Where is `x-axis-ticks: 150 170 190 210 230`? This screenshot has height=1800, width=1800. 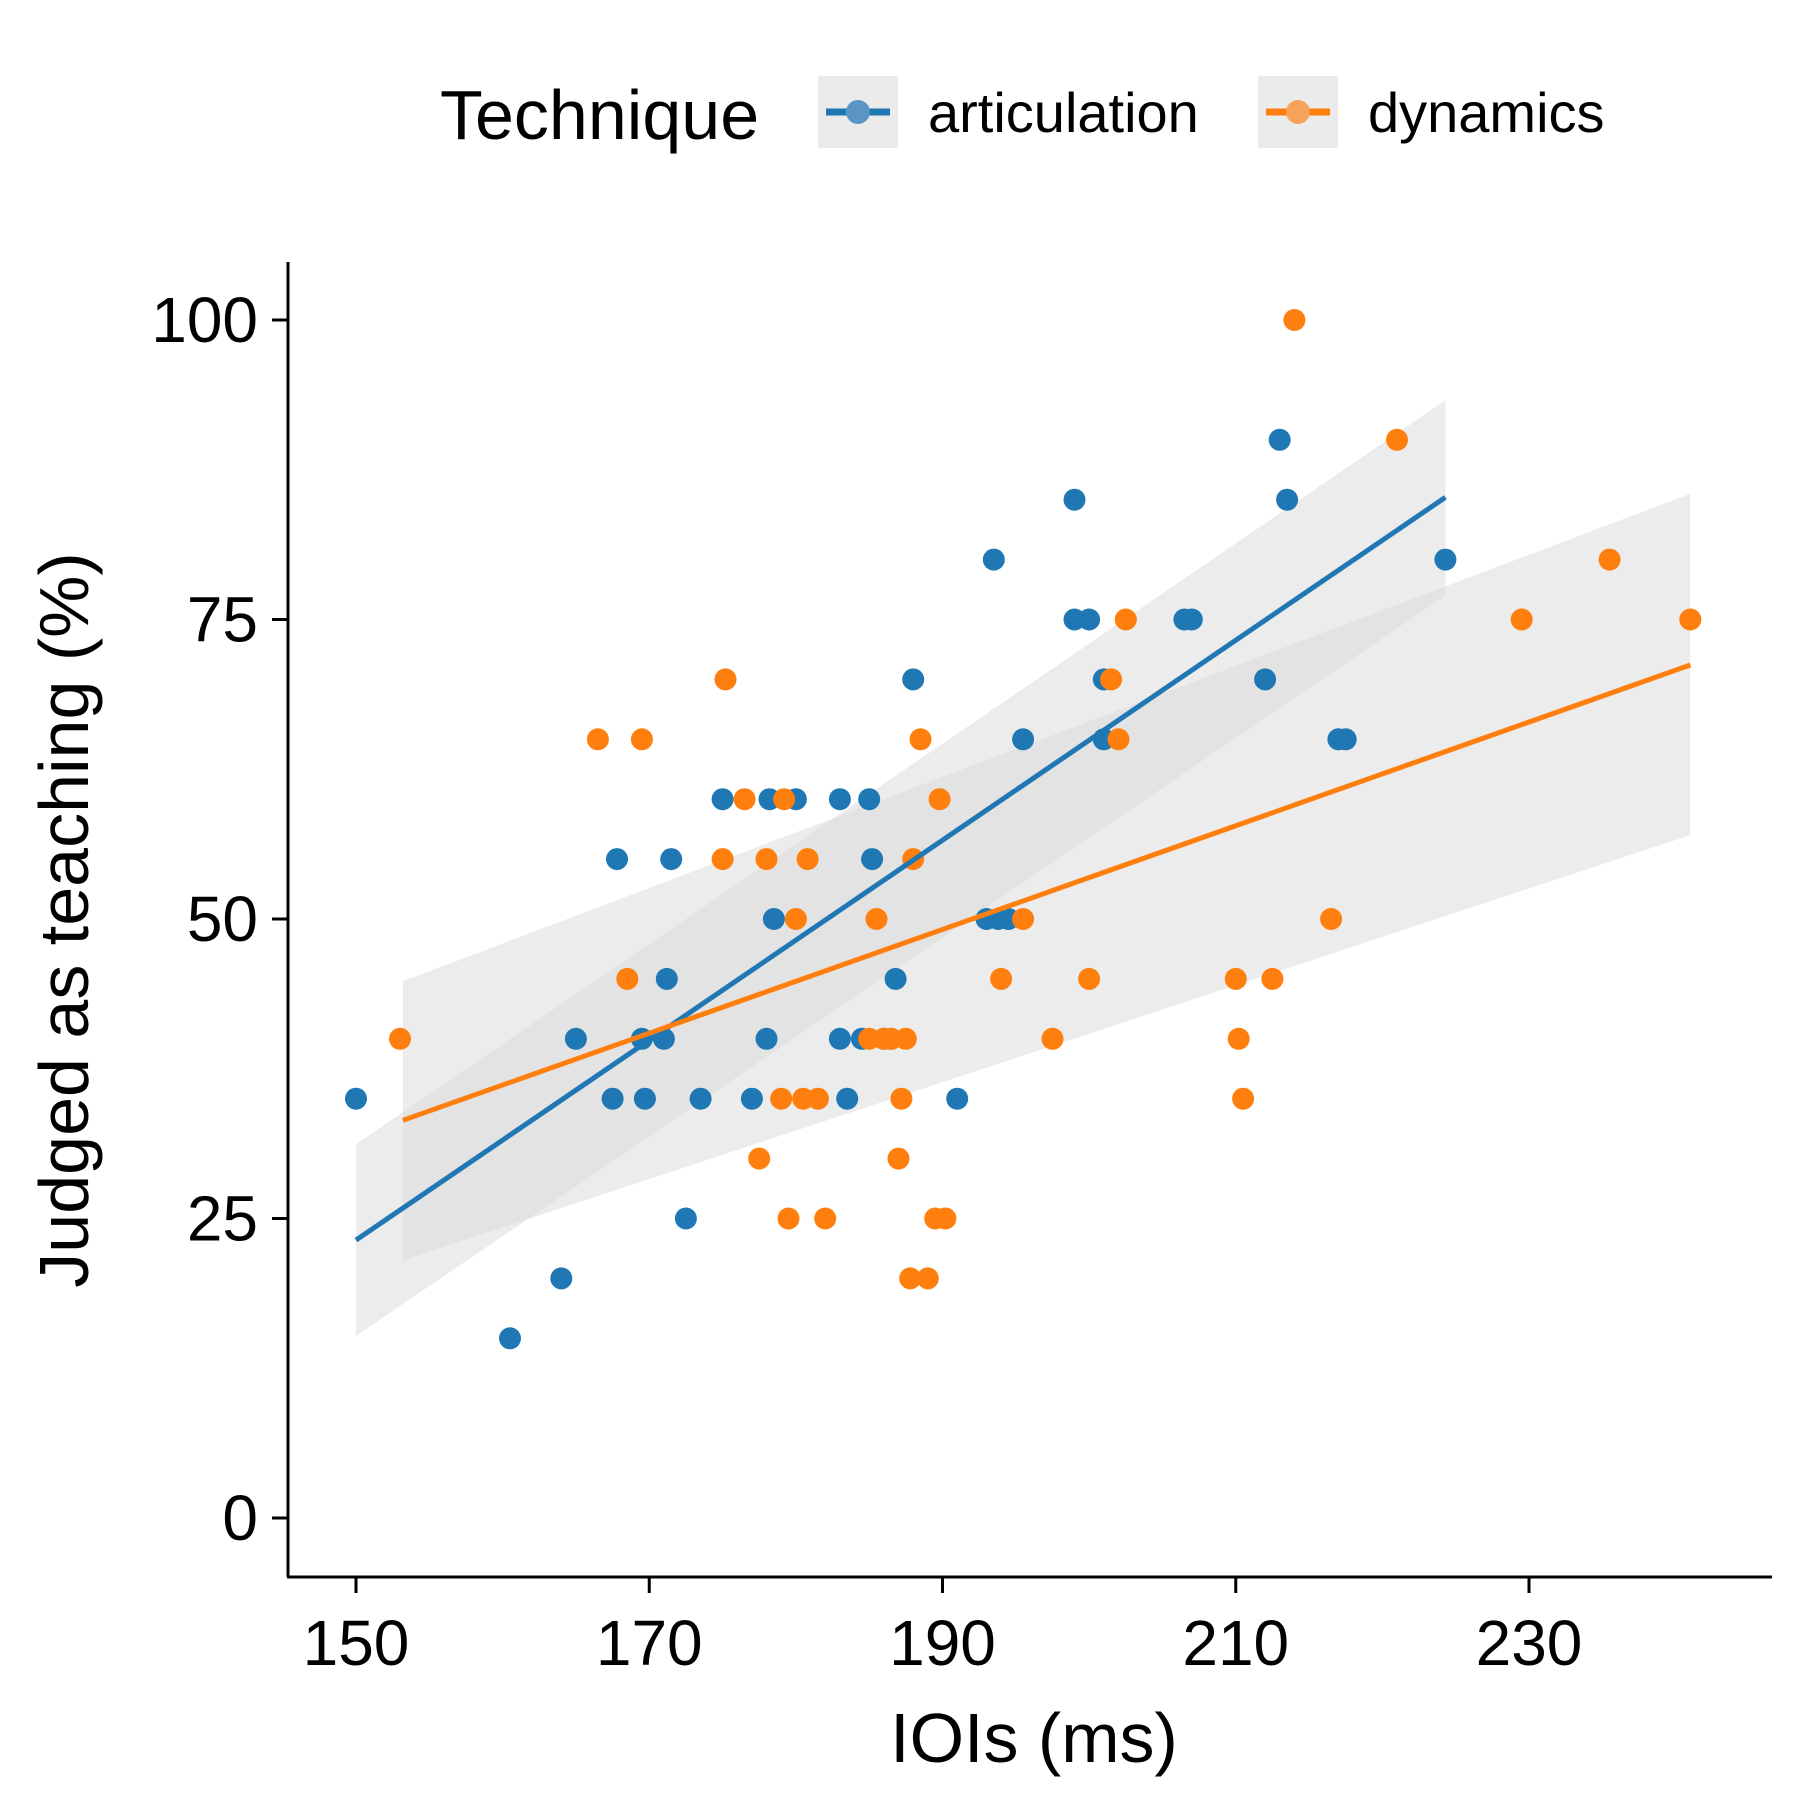
x-axis-ticks: 150 170 190 210 230 is located at coordinates (943, 1628).